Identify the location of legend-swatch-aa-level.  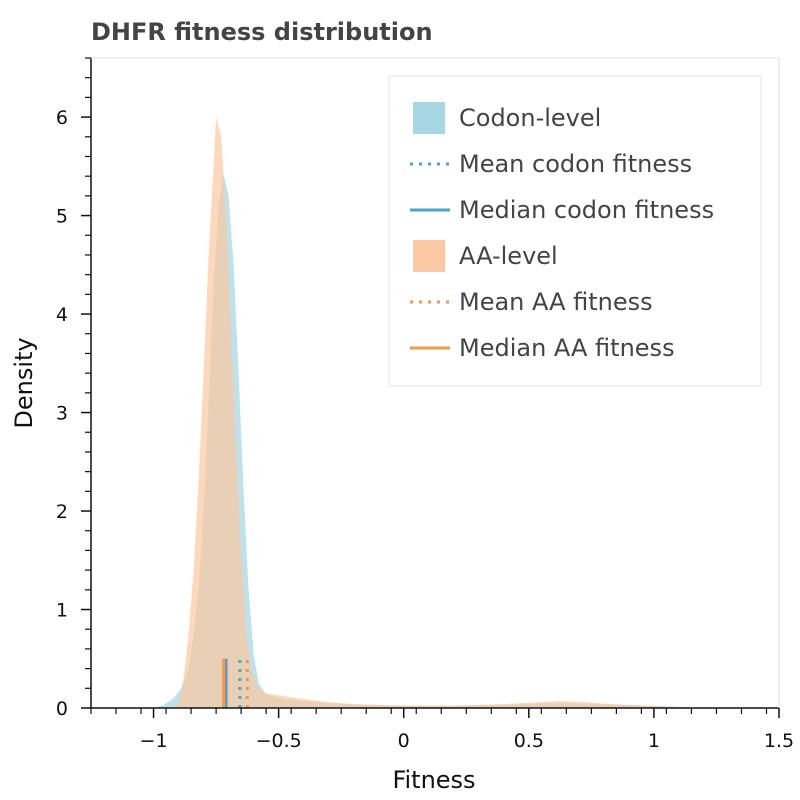
(429, 256).